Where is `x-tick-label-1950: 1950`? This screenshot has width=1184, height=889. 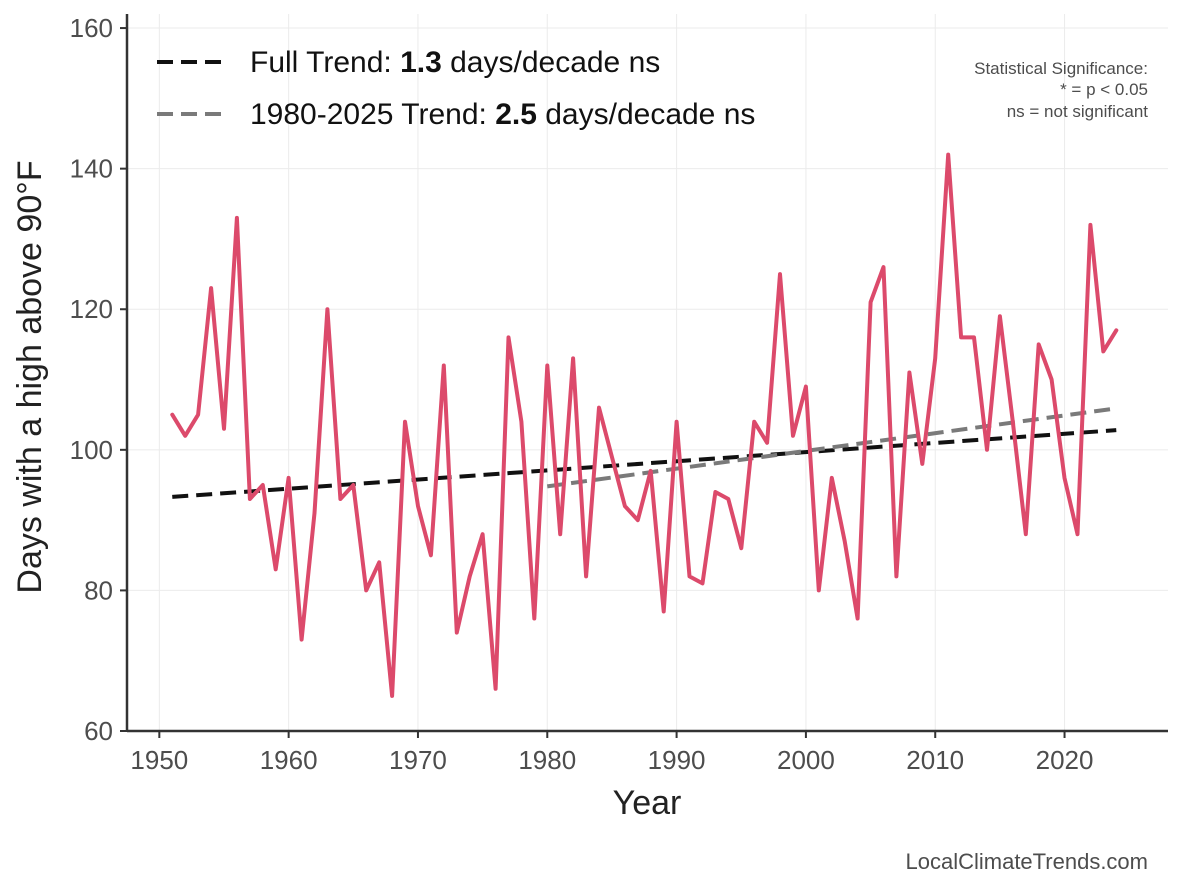 x-tick-label-1950: 1950 is located at coordinates (159, 760).